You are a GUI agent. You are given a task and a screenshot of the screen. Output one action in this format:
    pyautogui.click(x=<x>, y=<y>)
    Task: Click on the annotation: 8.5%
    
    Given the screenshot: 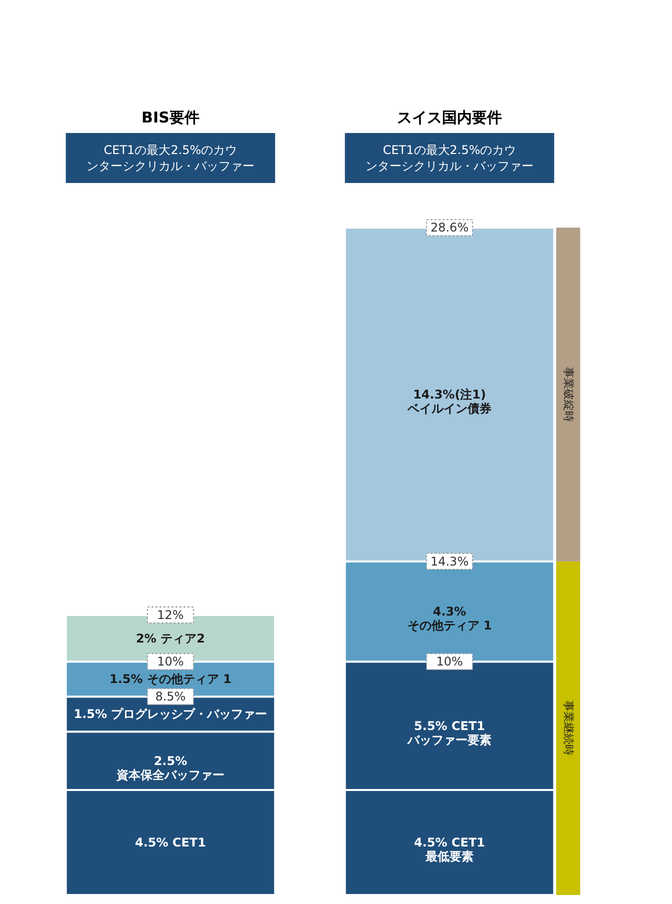 What is the action you would take?
    pyautogui.click(x=170, y=697)
    